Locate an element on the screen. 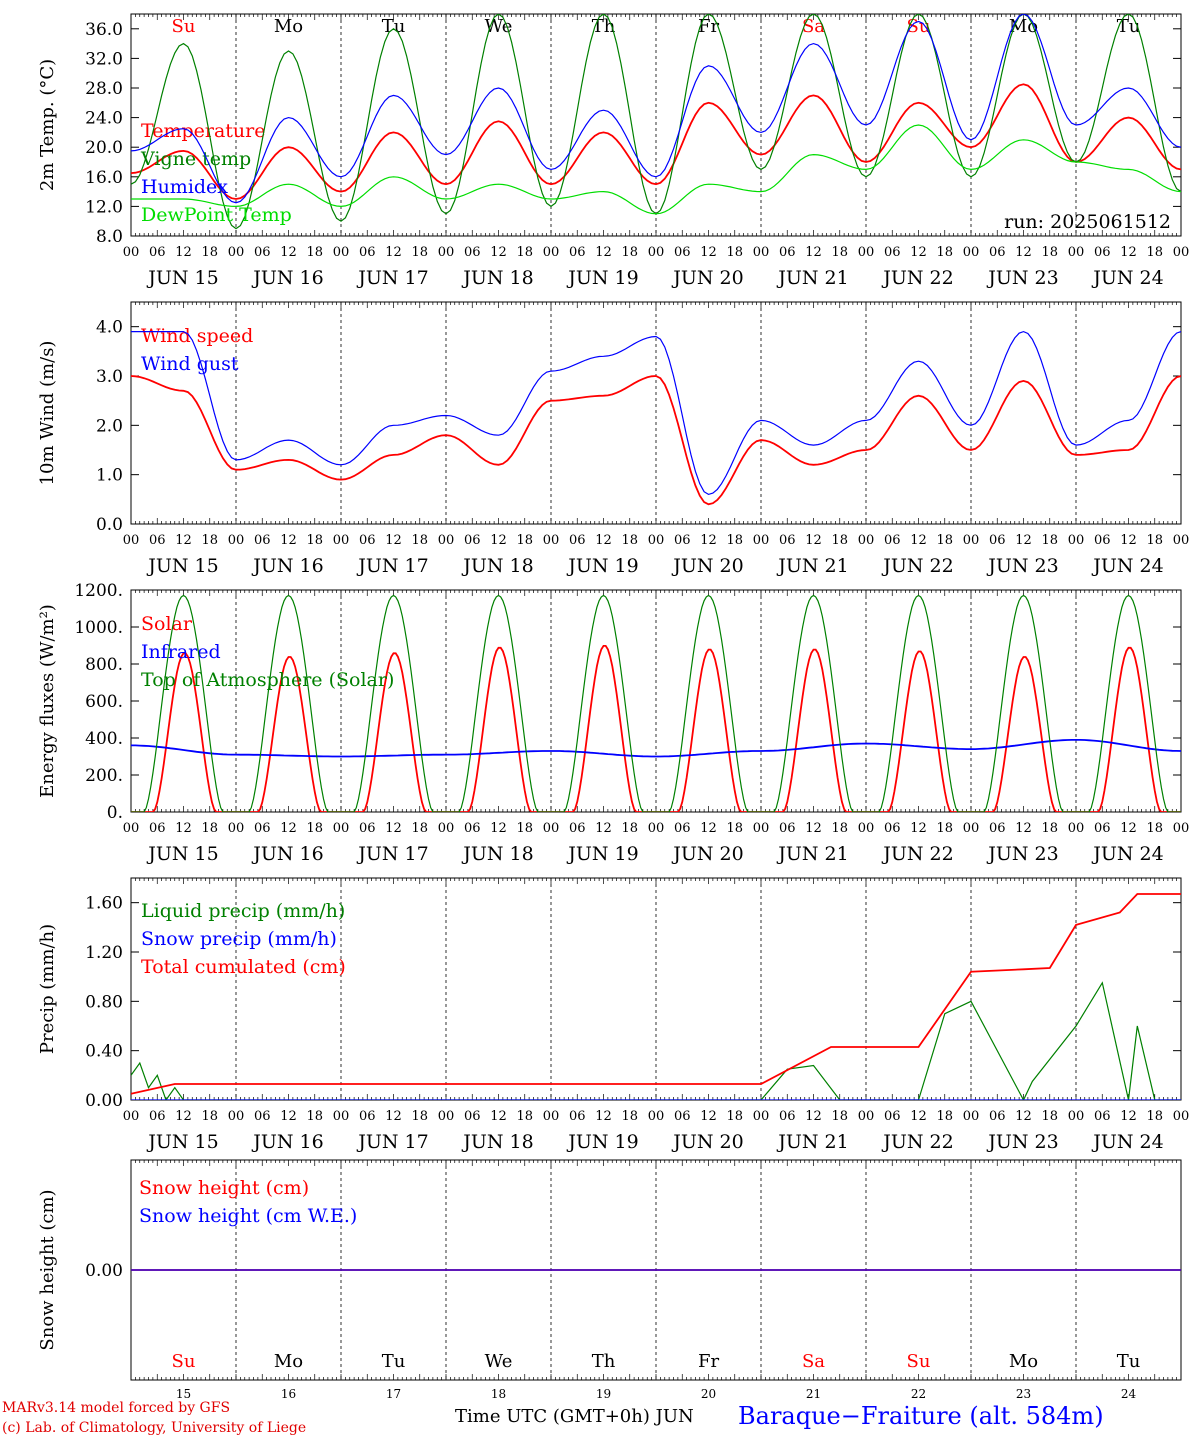  energy-series-top-of-atmosphere-solar is located at coordinates (656, 703).